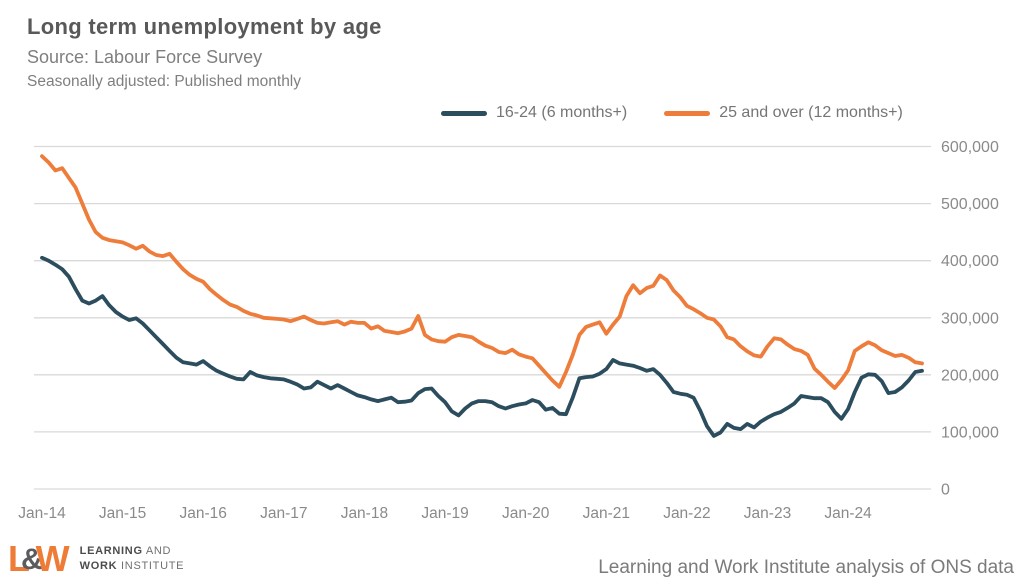  I want to click on lw-logo-mark-icon: L&W, so click(39, 559).